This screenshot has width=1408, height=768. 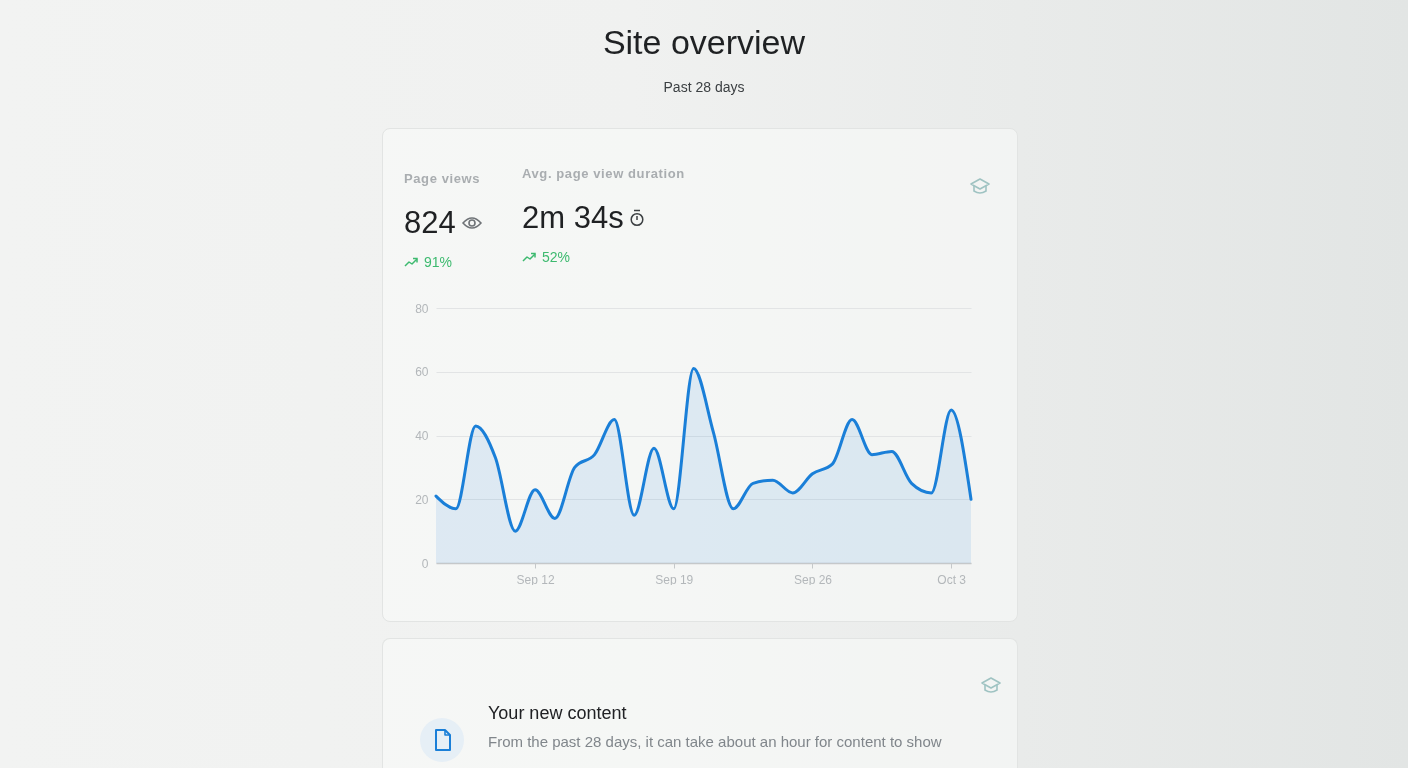 I want to click on text: 2m 34s, so click(x=573, y=218).